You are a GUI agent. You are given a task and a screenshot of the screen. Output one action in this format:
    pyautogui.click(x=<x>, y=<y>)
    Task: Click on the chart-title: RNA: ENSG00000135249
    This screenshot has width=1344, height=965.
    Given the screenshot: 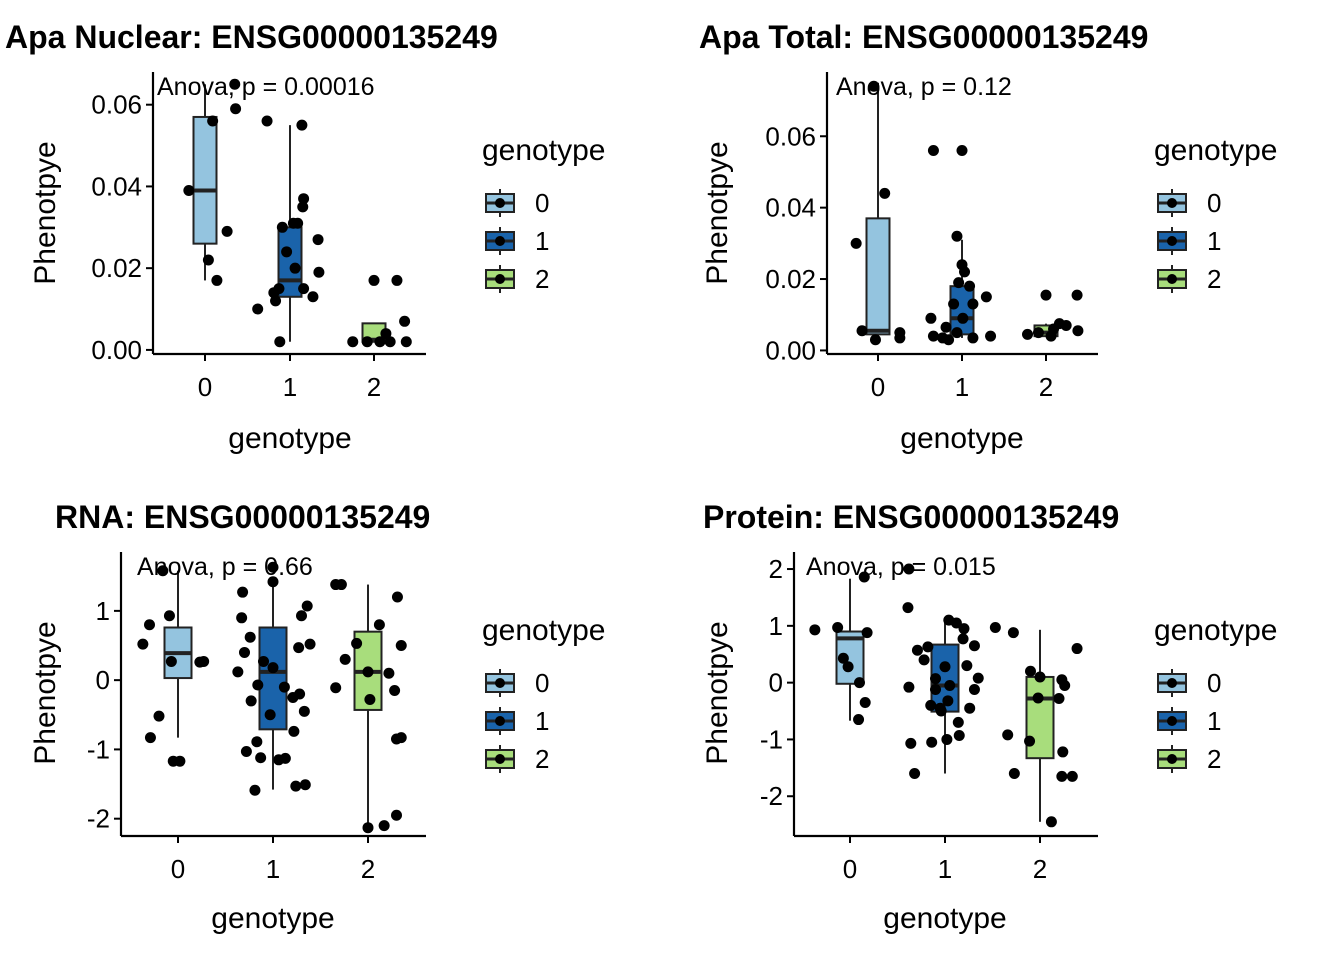 What is the action you would take?
    pyautogui.click(x=242, y=517)
    